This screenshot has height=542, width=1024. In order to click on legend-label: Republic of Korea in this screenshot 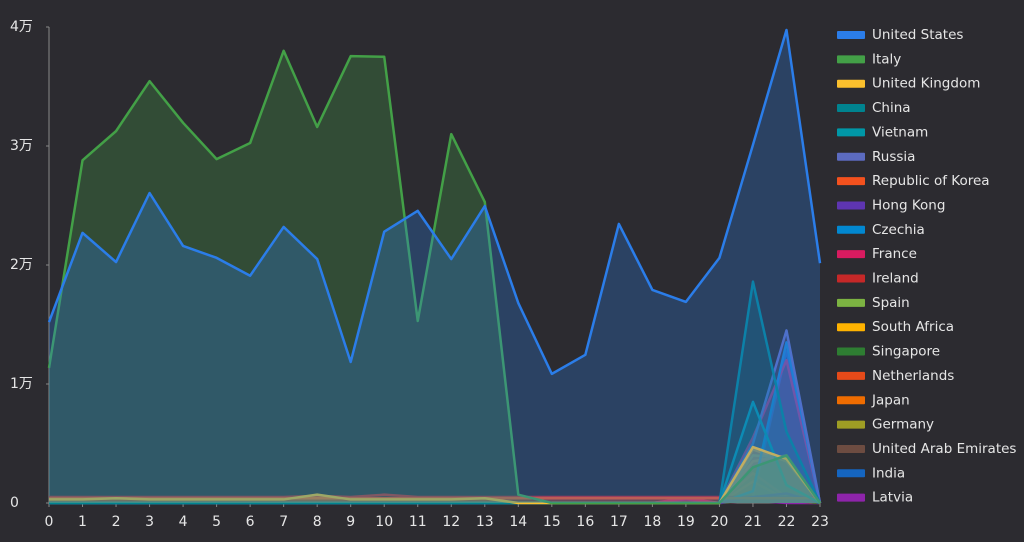, I will do `click(931, 181)`.